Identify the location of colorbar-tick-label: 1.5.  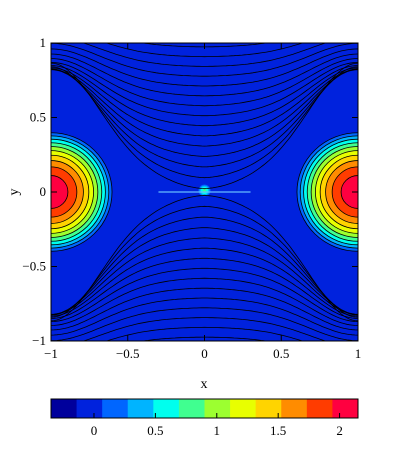
(278, 430).